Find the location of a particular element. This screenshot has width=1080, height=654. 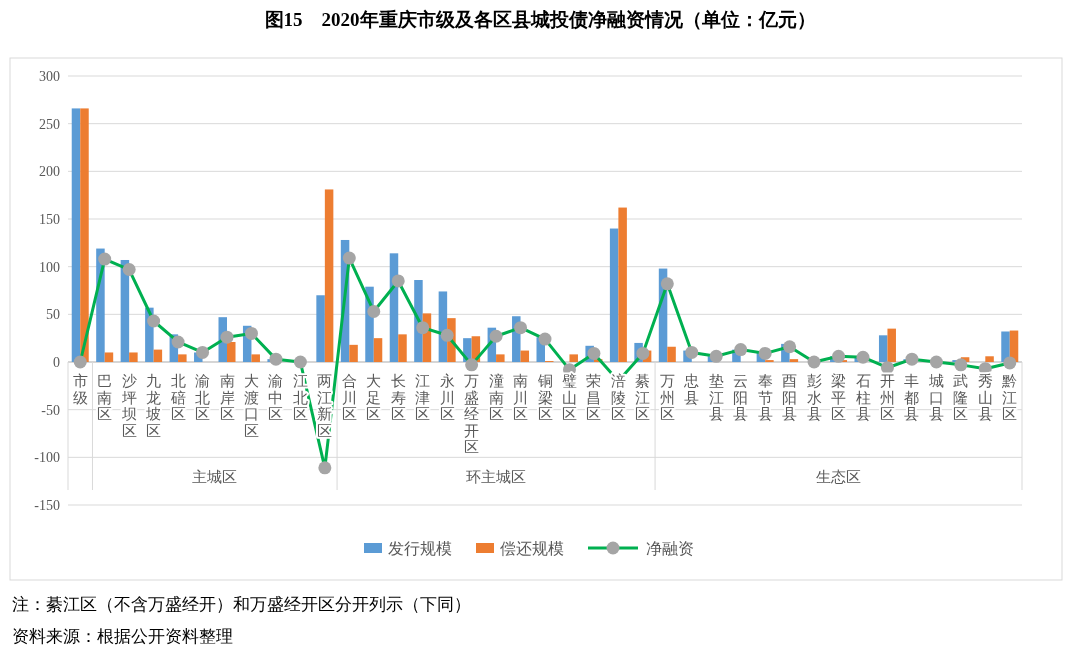

x-tick-label: 丰都县 is located at coordinates (912, 397).